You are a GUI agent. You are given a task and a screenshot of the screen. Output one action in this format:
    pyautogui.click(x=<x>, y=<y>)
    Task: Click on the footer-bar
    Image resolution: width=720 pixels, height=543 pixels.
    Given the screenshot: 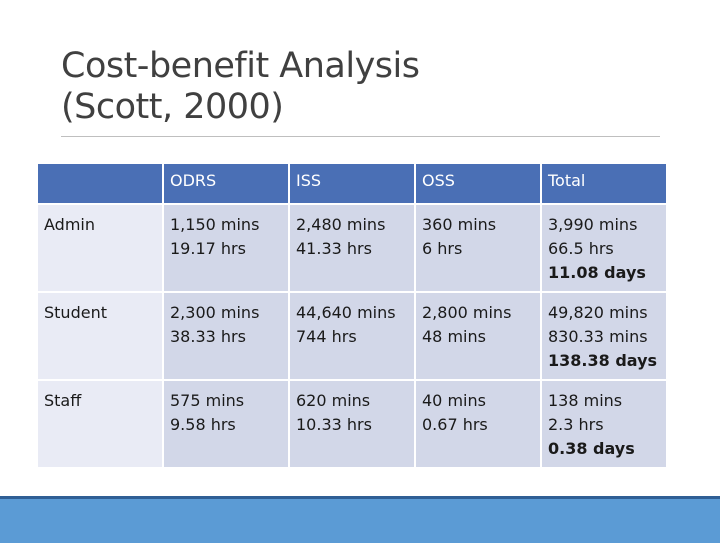 What is the action you would take?
    pyautogui.click(x=360, y=519)
    